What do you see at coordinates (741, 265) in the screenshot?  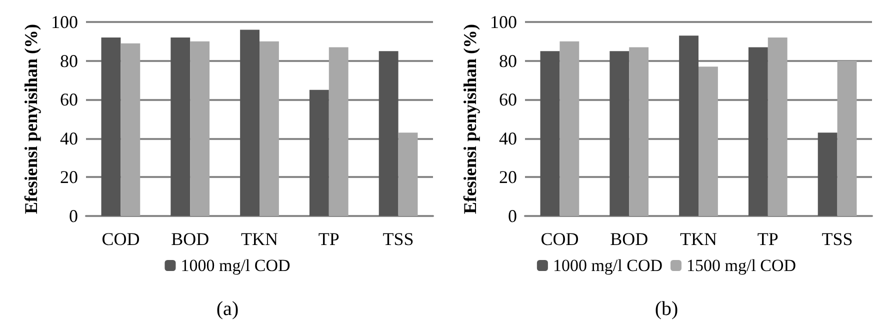 I see `legend-label: 1500 mg/l COD` at bounding box center [741, 265].